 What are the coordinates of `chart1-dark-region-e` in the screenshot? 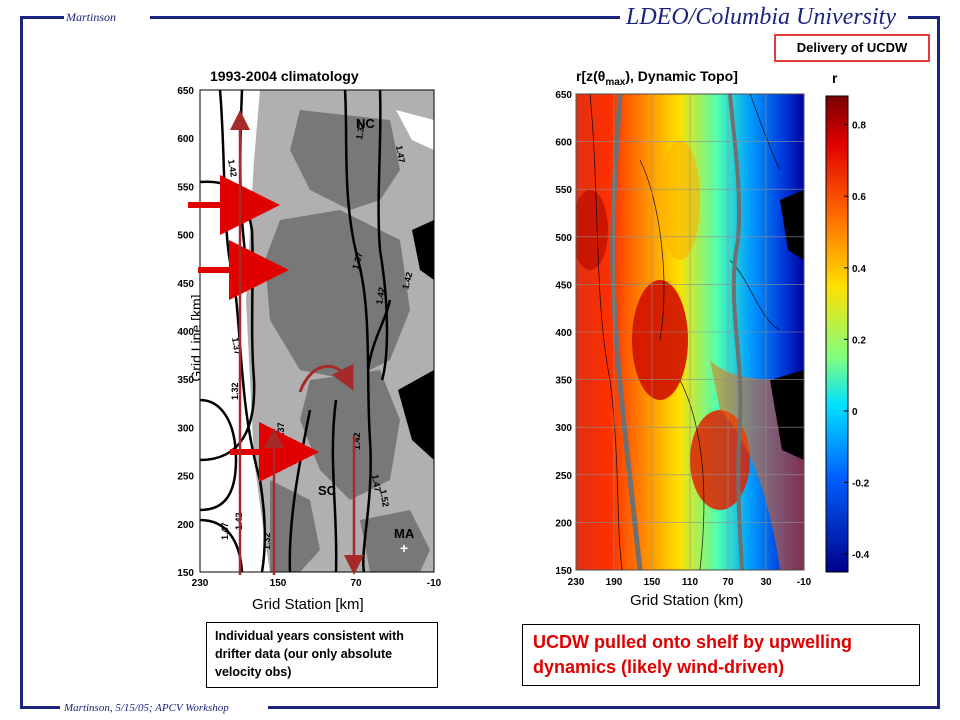 It's located at (395, 541).